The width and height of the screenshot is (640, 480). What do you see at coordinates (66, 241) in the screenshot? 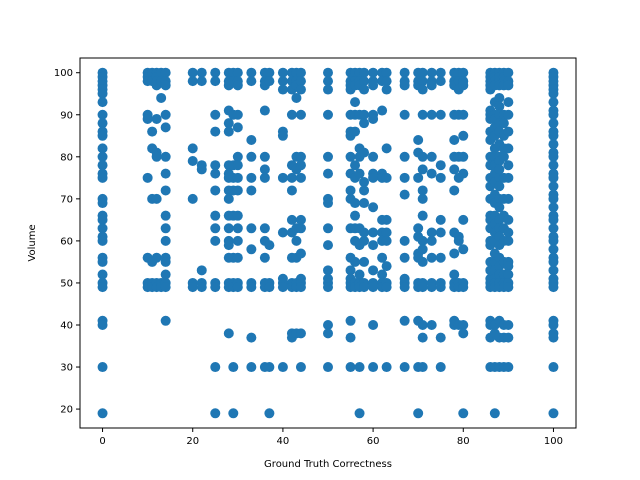
I see `y-tick-label: 60` at bounding box center [66, 241].